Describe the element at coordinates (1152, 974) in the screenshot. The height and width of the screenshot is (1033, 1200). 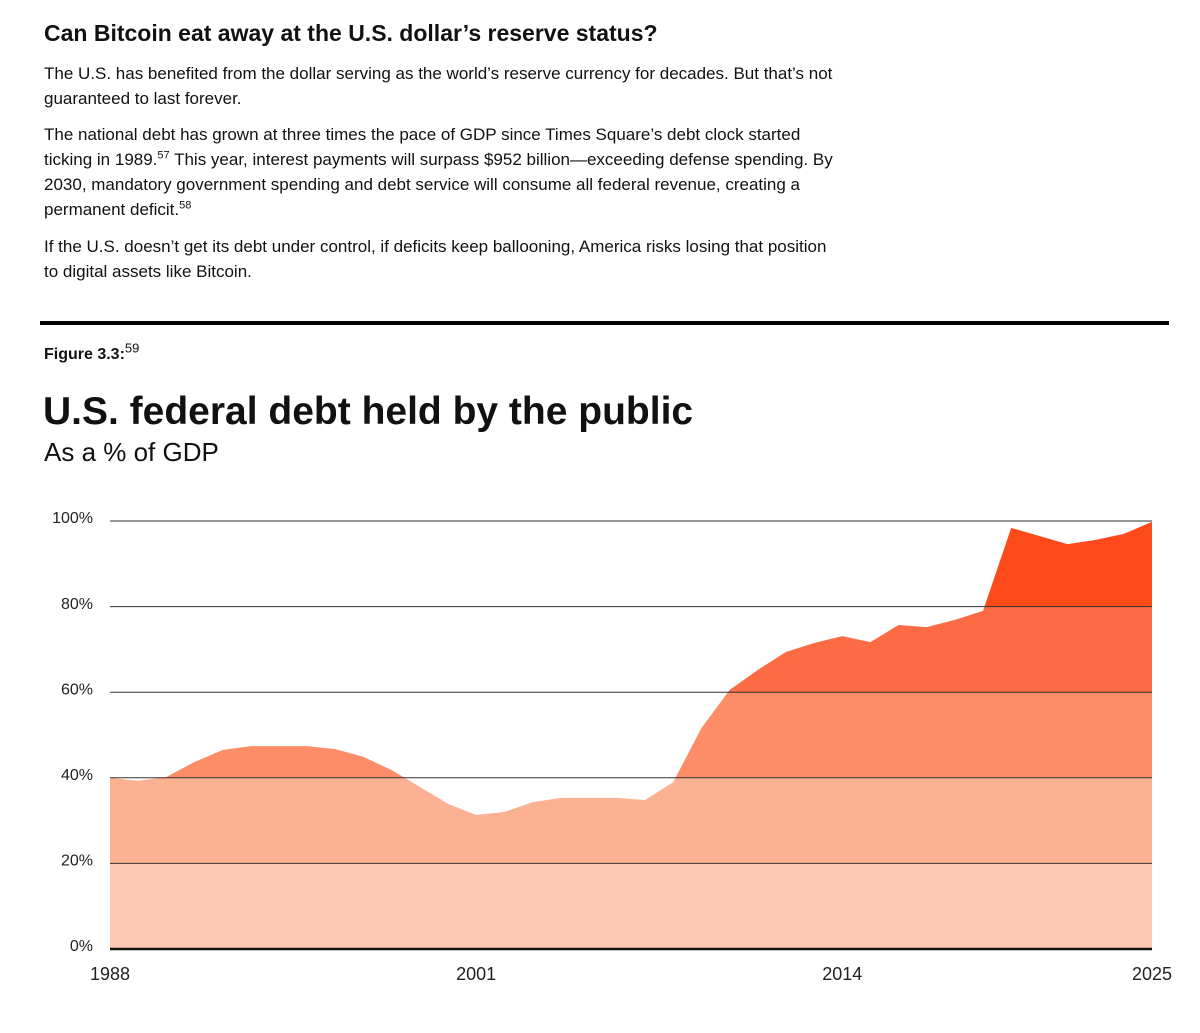
I see `x-tick-label: 2025` at that location.